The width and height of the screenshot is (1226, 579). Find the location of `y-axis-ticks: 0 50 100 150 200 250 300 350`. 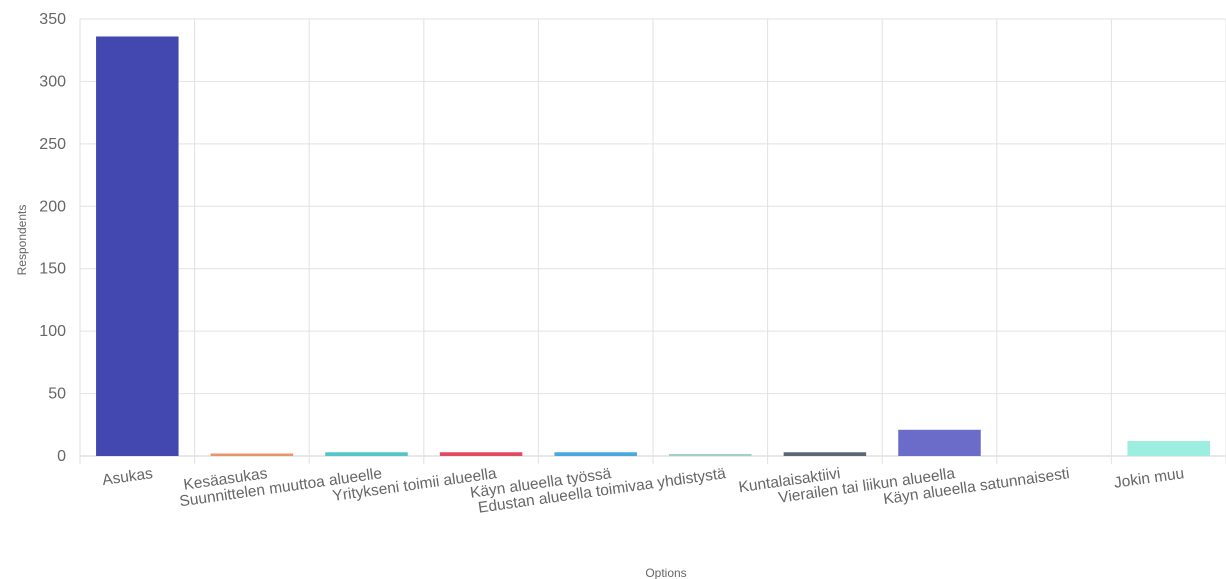

y-axis-ticks: 0 50 100 150 200 250 300 350 is located at coordinates (52, 238).